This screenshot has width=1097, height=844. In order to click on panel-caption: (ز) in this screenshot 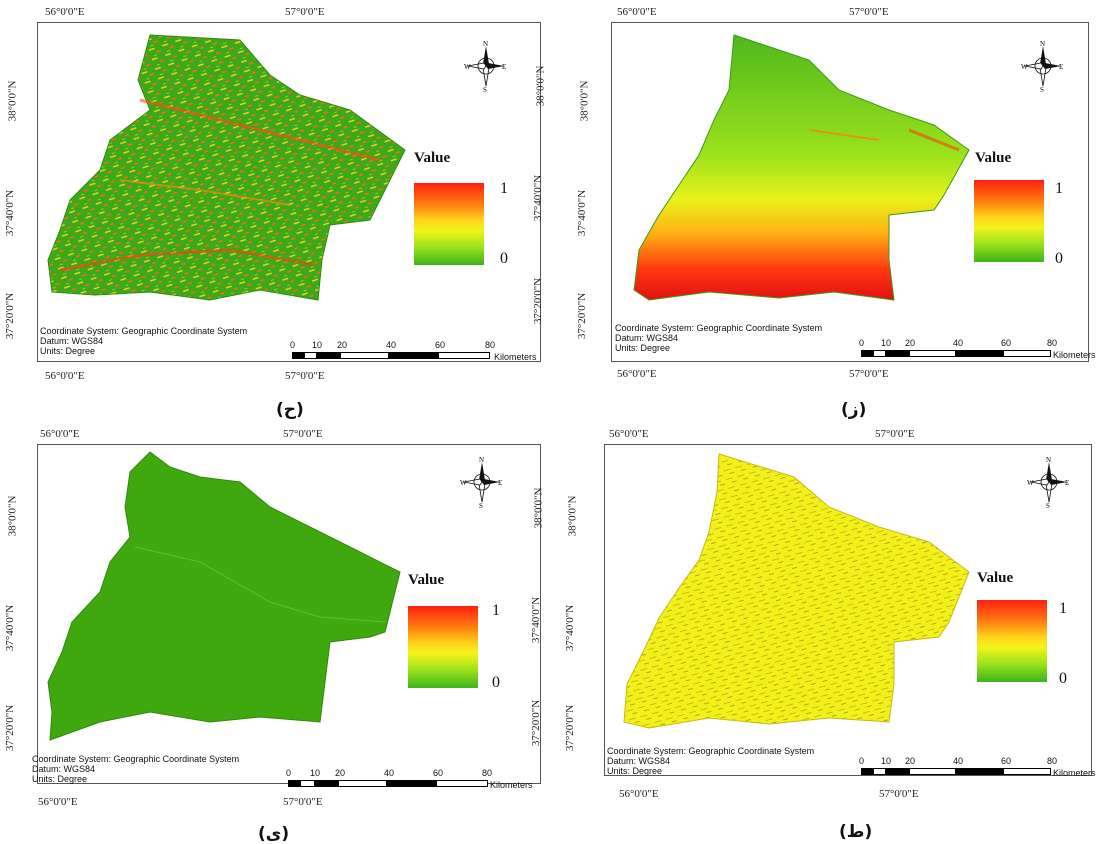, I will do `click(854, 410)`.